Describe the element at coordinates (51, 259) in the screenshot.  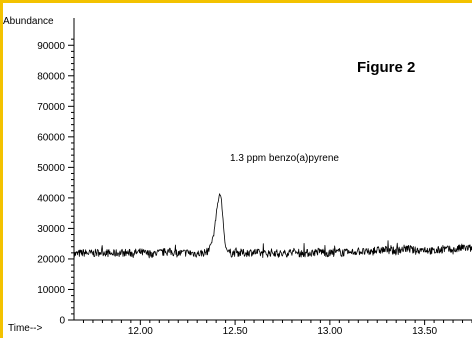
I see `y-tick-label: 20000` at that location.